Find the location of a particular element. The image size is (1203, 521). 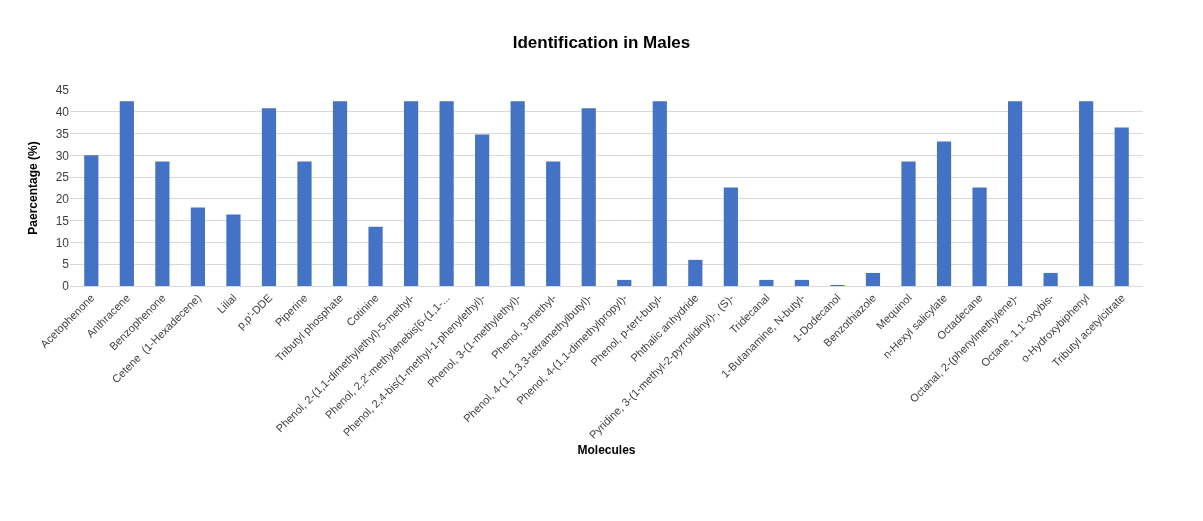

y-tick-label: 45 is located at coordinates (62, 90).